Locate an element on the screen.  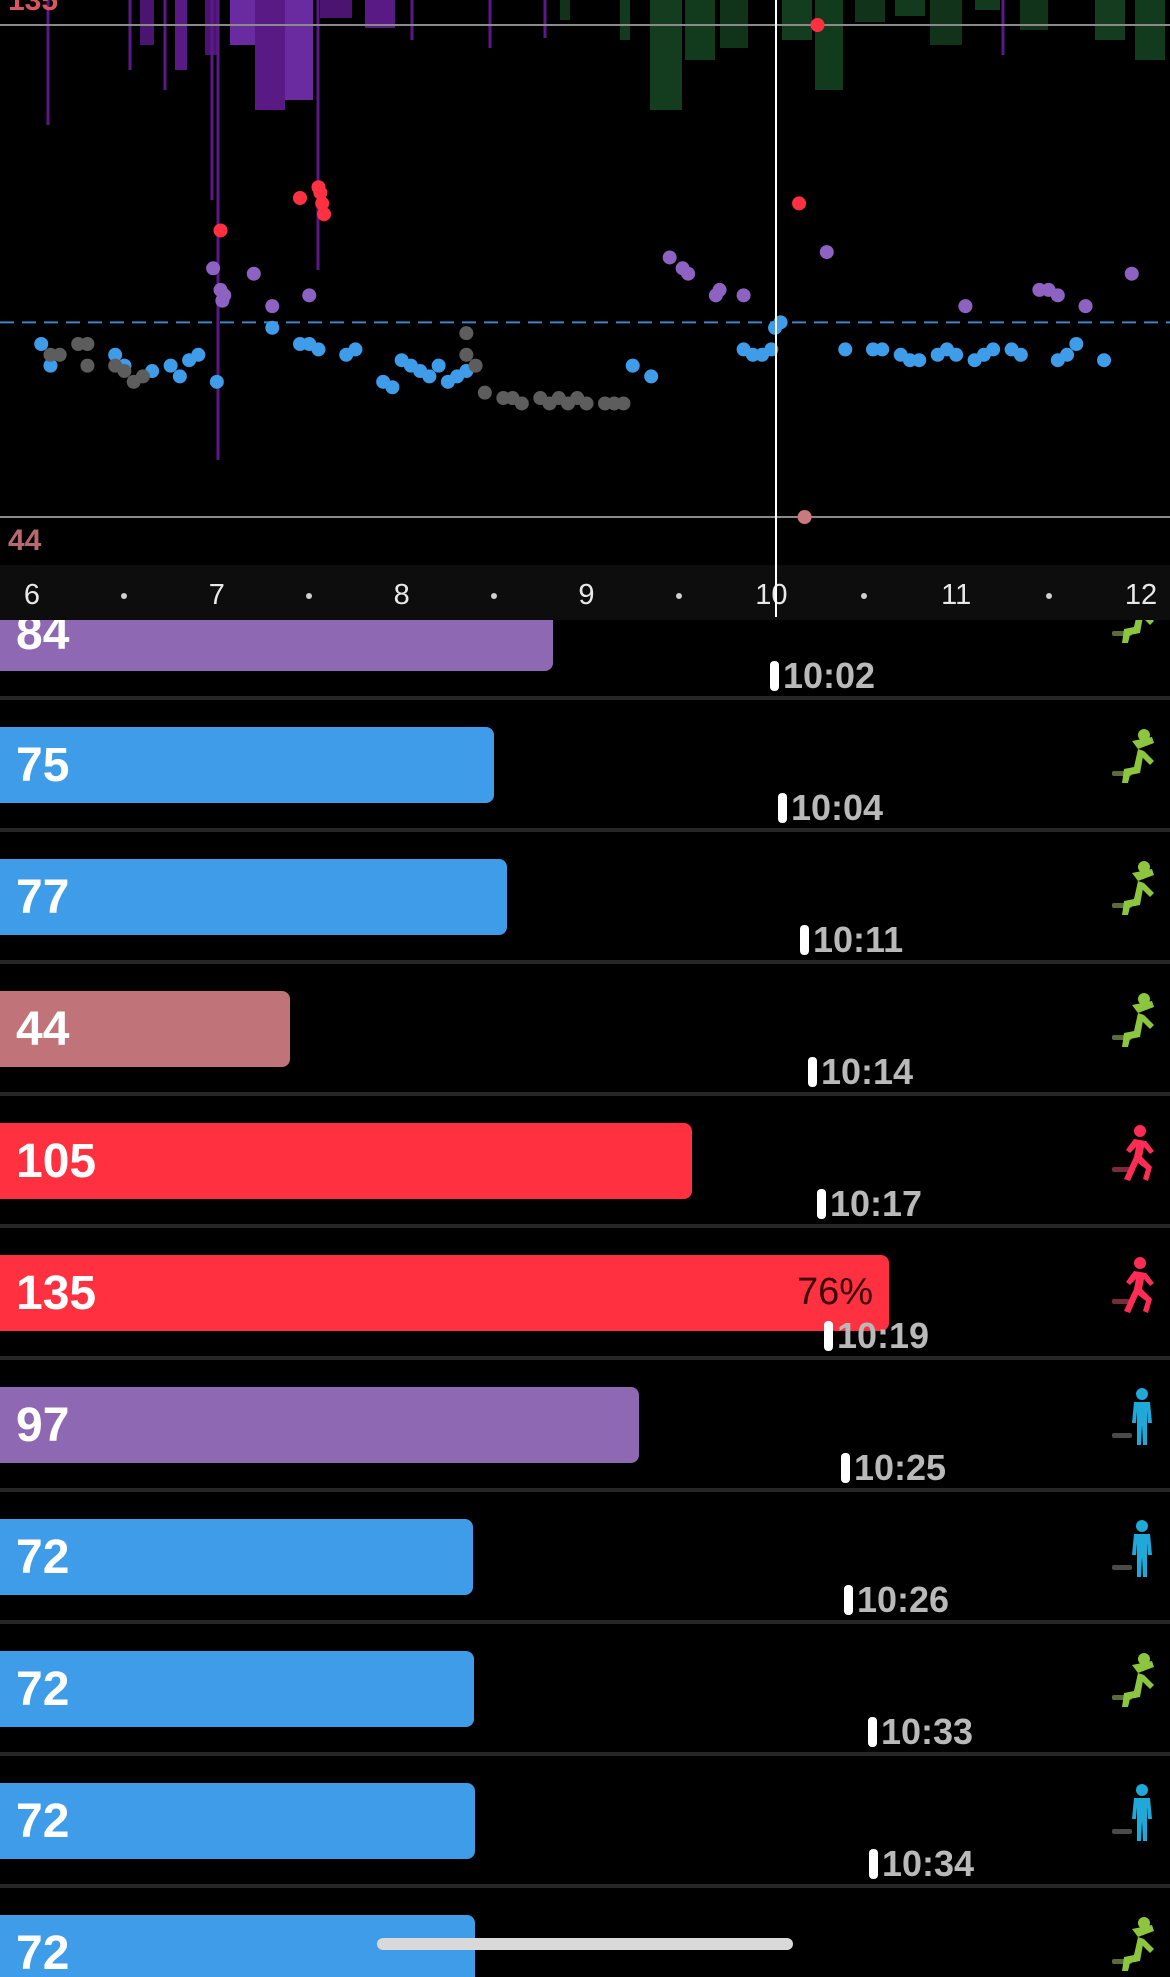
reading-row: 72 10:26 is located at coordinates (585, 1585).